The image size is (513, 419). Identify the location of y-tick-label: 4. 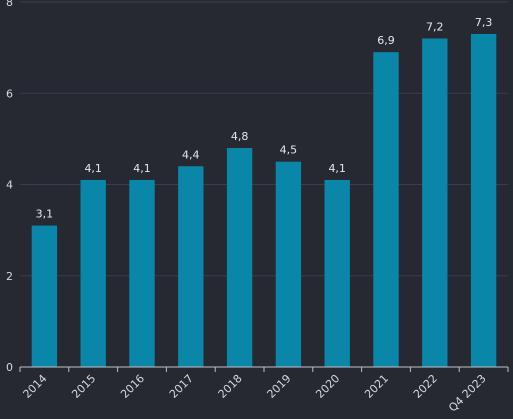
(9, 185).